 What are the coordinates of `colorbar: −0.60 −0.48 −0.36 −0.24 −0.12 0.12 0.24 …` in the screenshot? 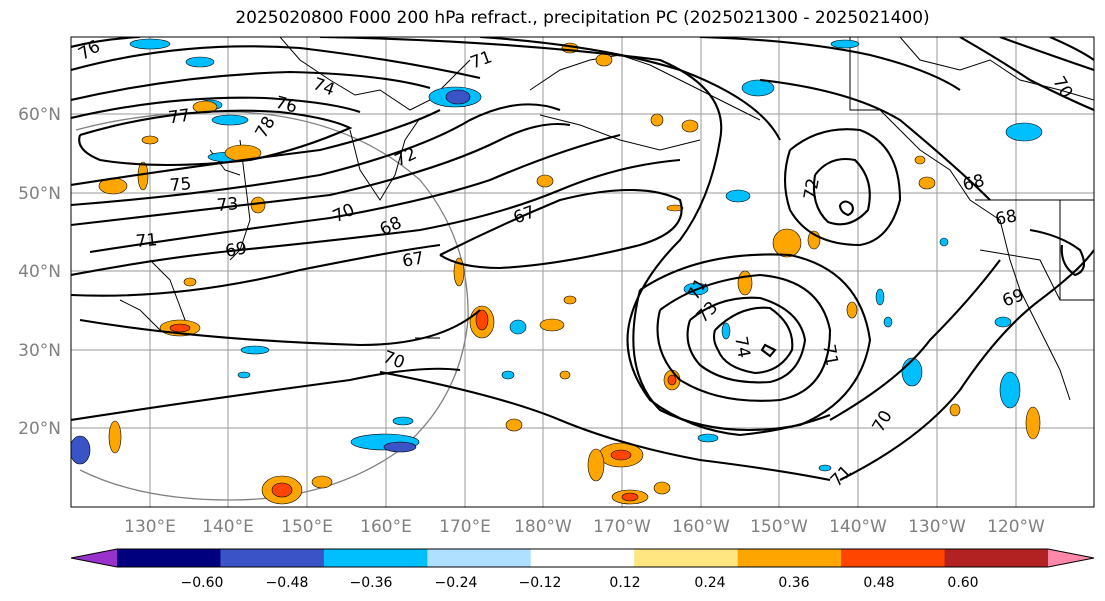 It's located at (582, 569).